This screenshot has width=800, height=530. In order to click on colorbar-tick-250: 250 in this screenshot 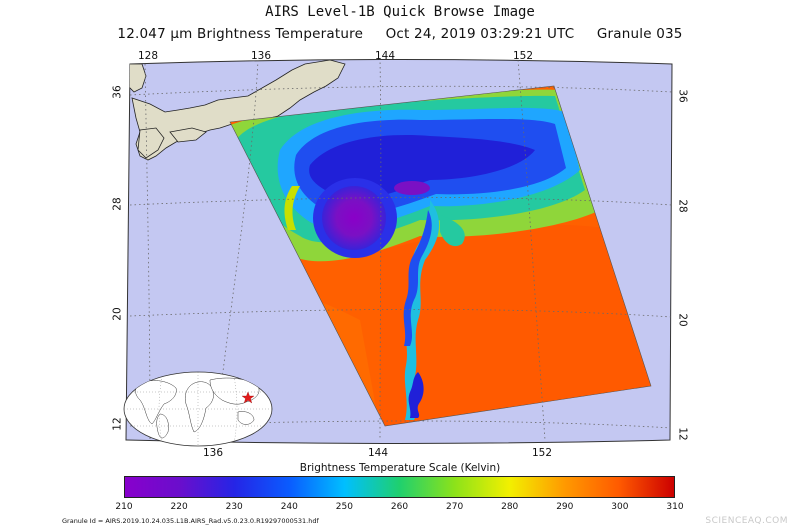, I will do `click(344, 507)`.